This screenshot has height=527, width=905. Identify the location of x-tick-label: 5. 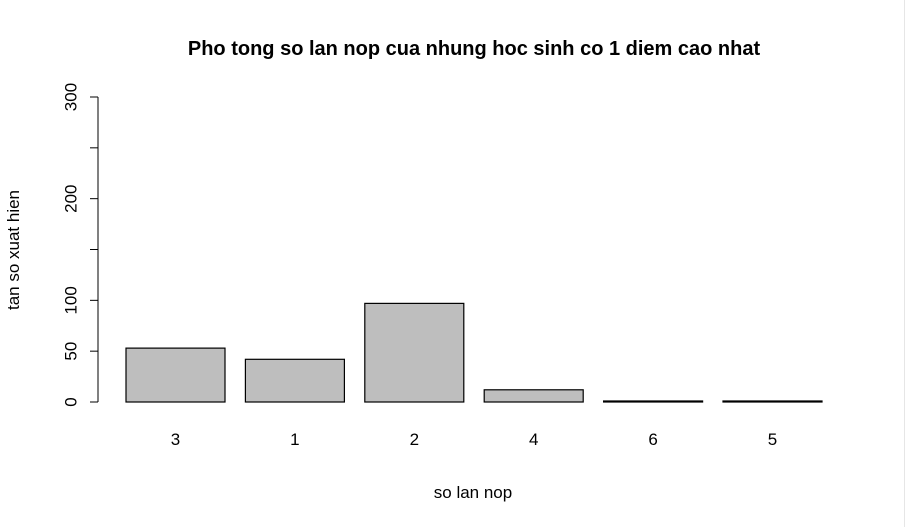
(772, 439).